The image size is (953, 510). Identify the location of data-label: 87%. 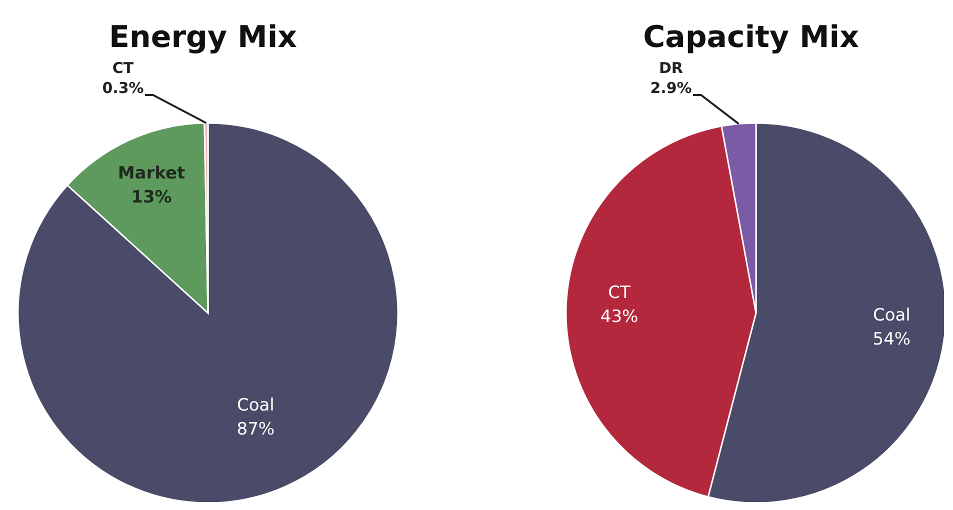
(255, 430).